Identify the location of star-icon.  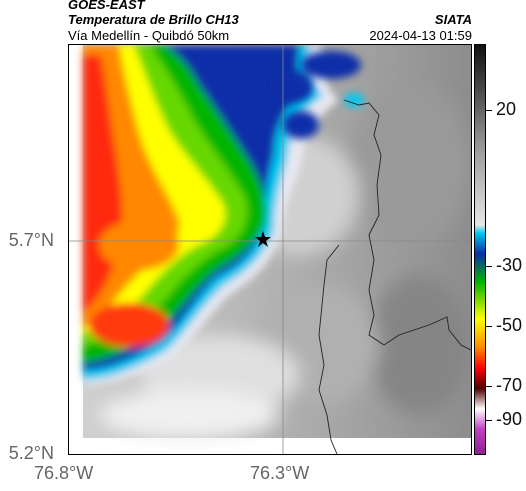
(263, 239).